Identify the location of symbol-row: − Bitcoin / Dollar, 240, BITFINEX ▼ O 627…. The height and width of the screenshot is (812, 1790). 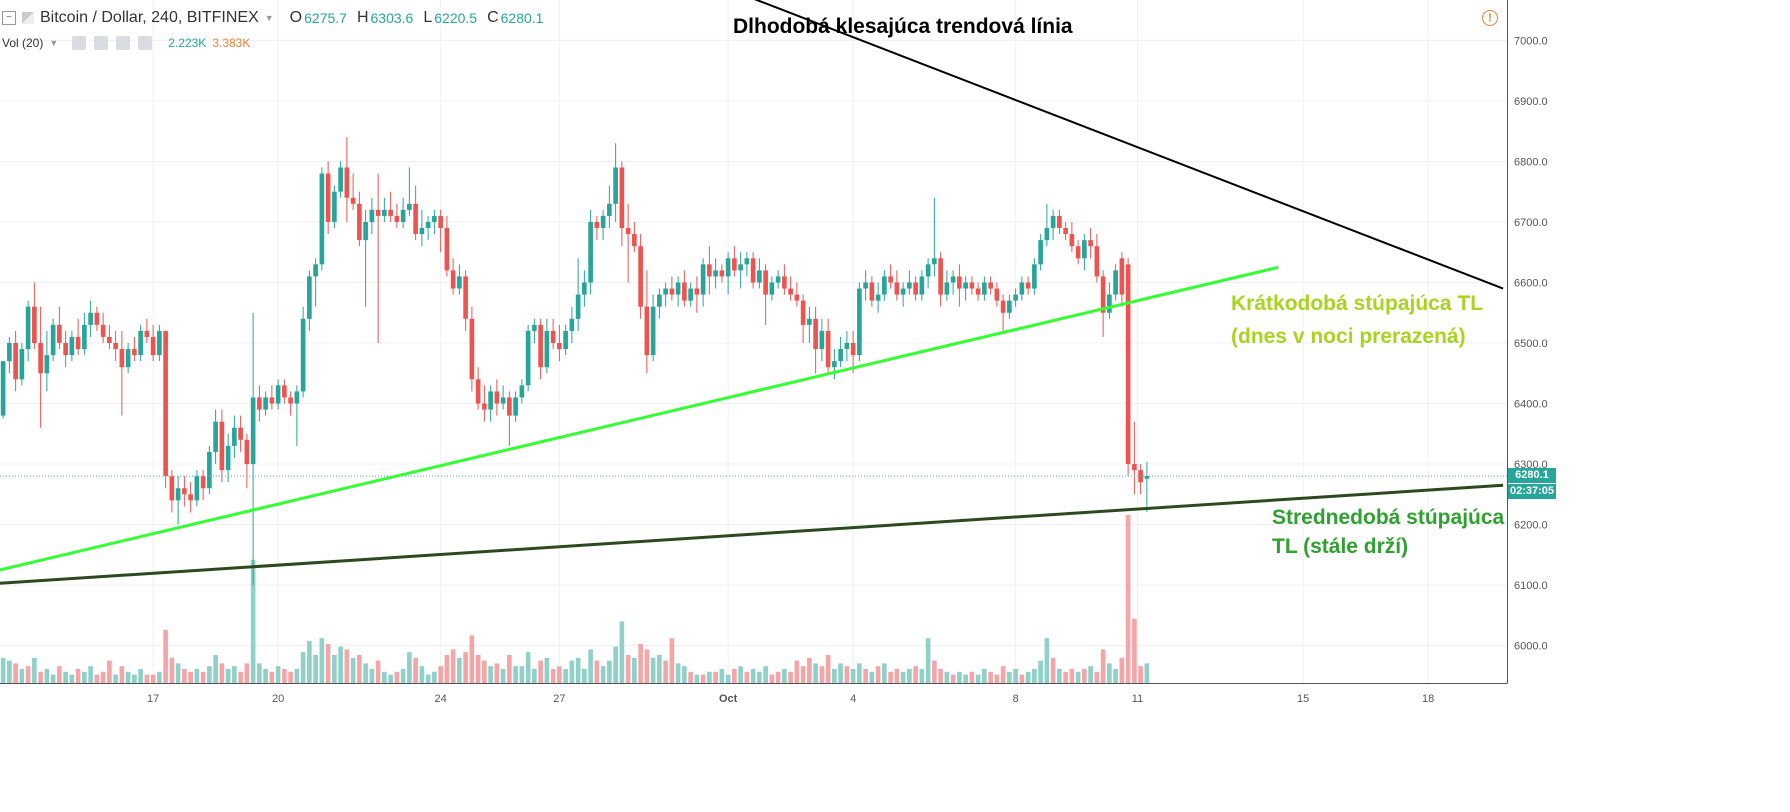
(272, 18).